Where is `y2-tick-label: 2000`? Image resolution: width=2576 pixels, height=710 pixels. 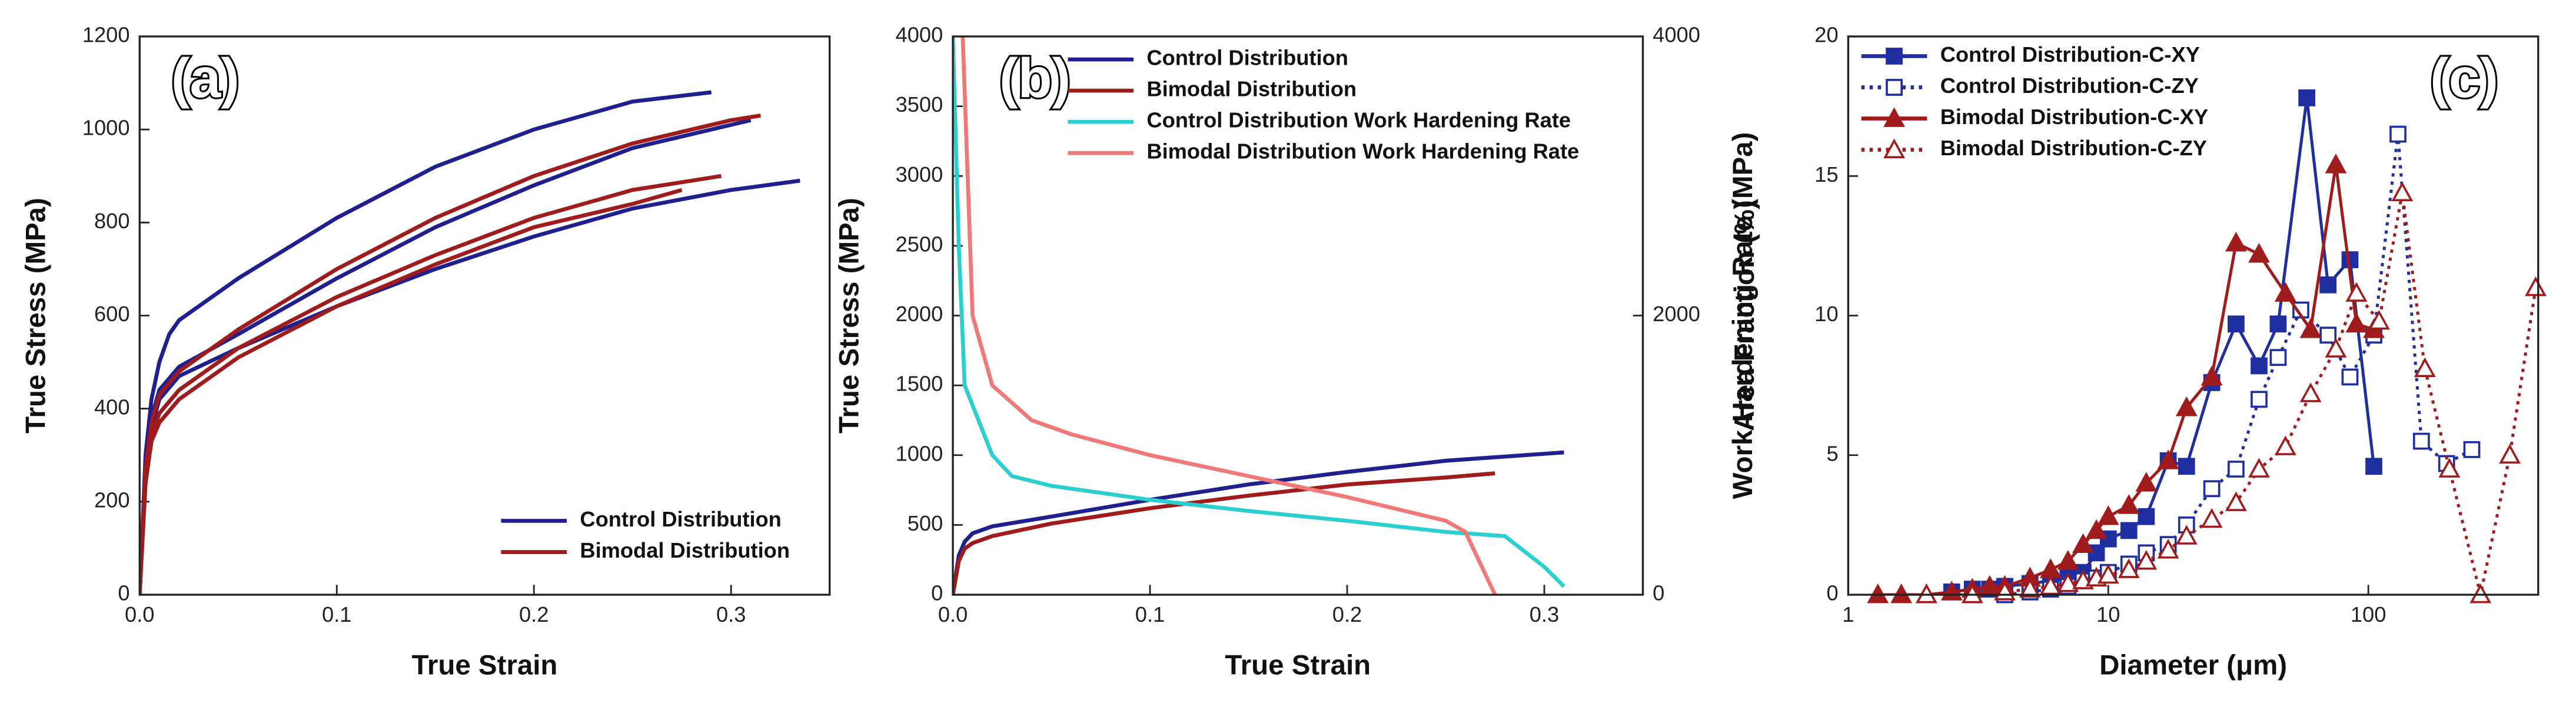
y2-tick-label: 2000 is located at coordinates (1676, 314).